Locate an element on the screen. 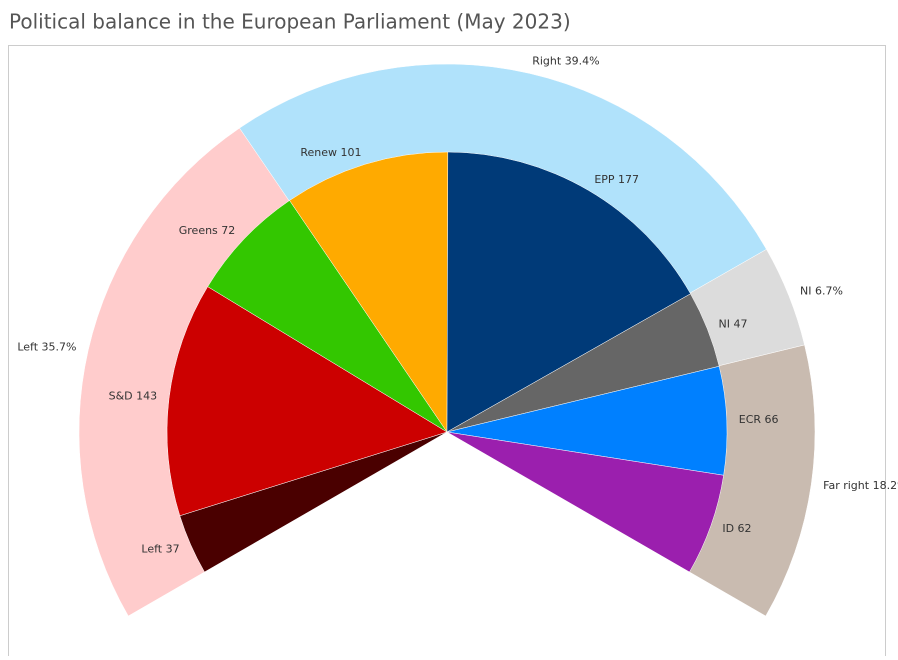 This screenshot has width=898, height=660. inner-label: EPP 177 is located at coordinates (616, 179).